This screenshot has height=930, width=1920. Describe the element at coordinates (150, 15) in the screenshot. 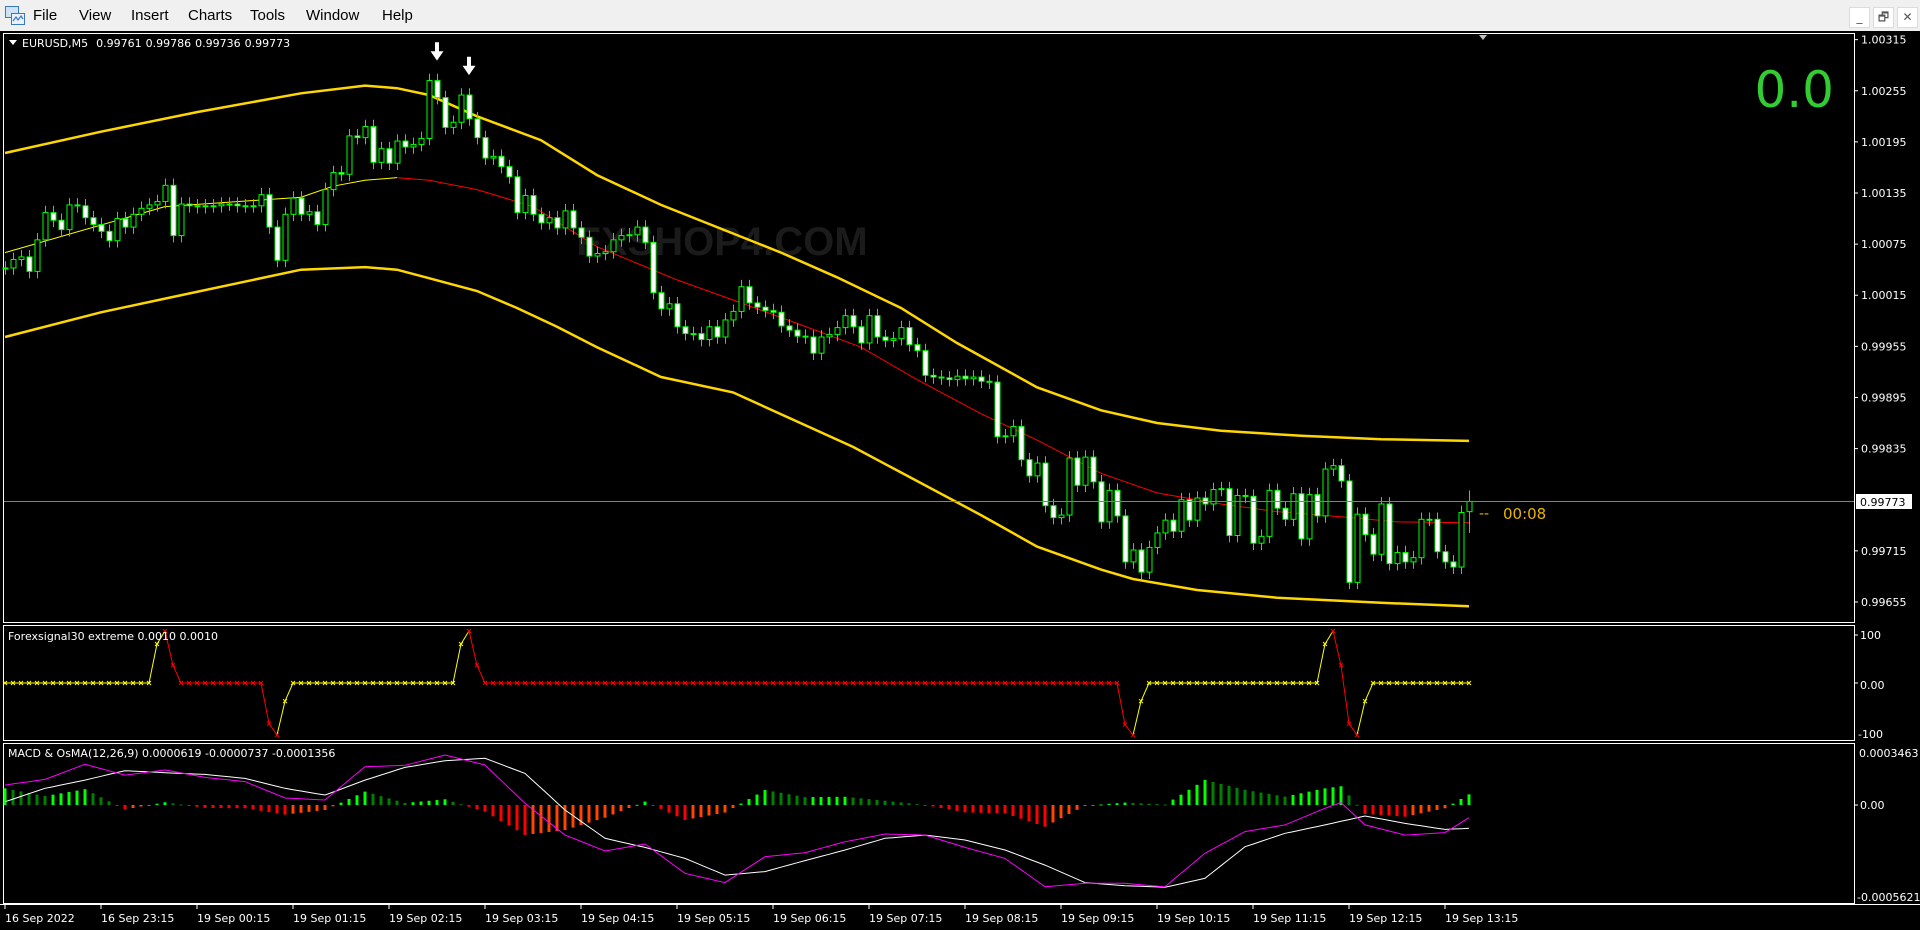

I see `menu-insert: Insert` at that location.